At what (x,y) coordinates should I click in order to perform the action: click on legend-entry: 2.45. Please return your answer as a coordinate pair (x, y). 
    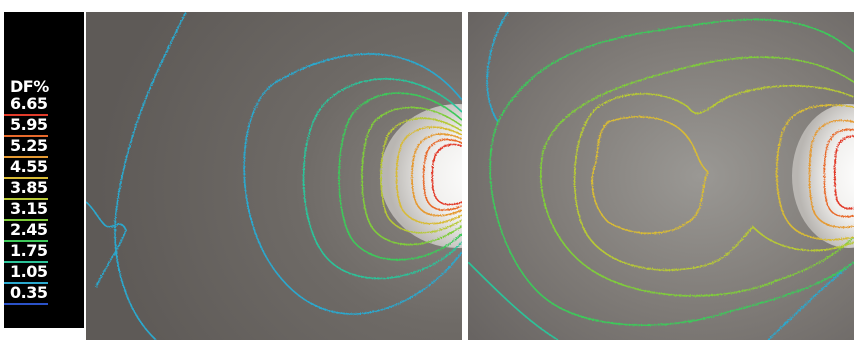
    Looking at the image, I should click on (44, 231).